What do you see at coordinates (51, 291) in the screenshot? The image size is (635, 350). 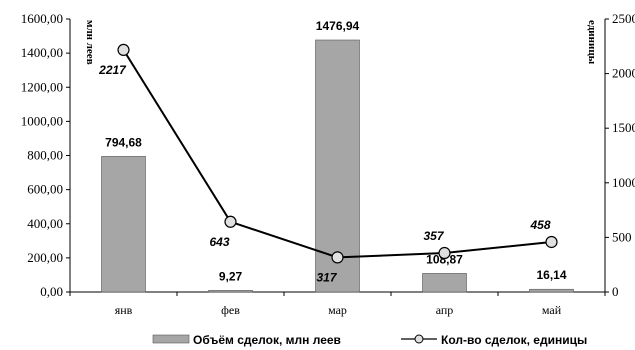 I see `y-left-tick-label: 0,00` at bounding box center [51, 291].